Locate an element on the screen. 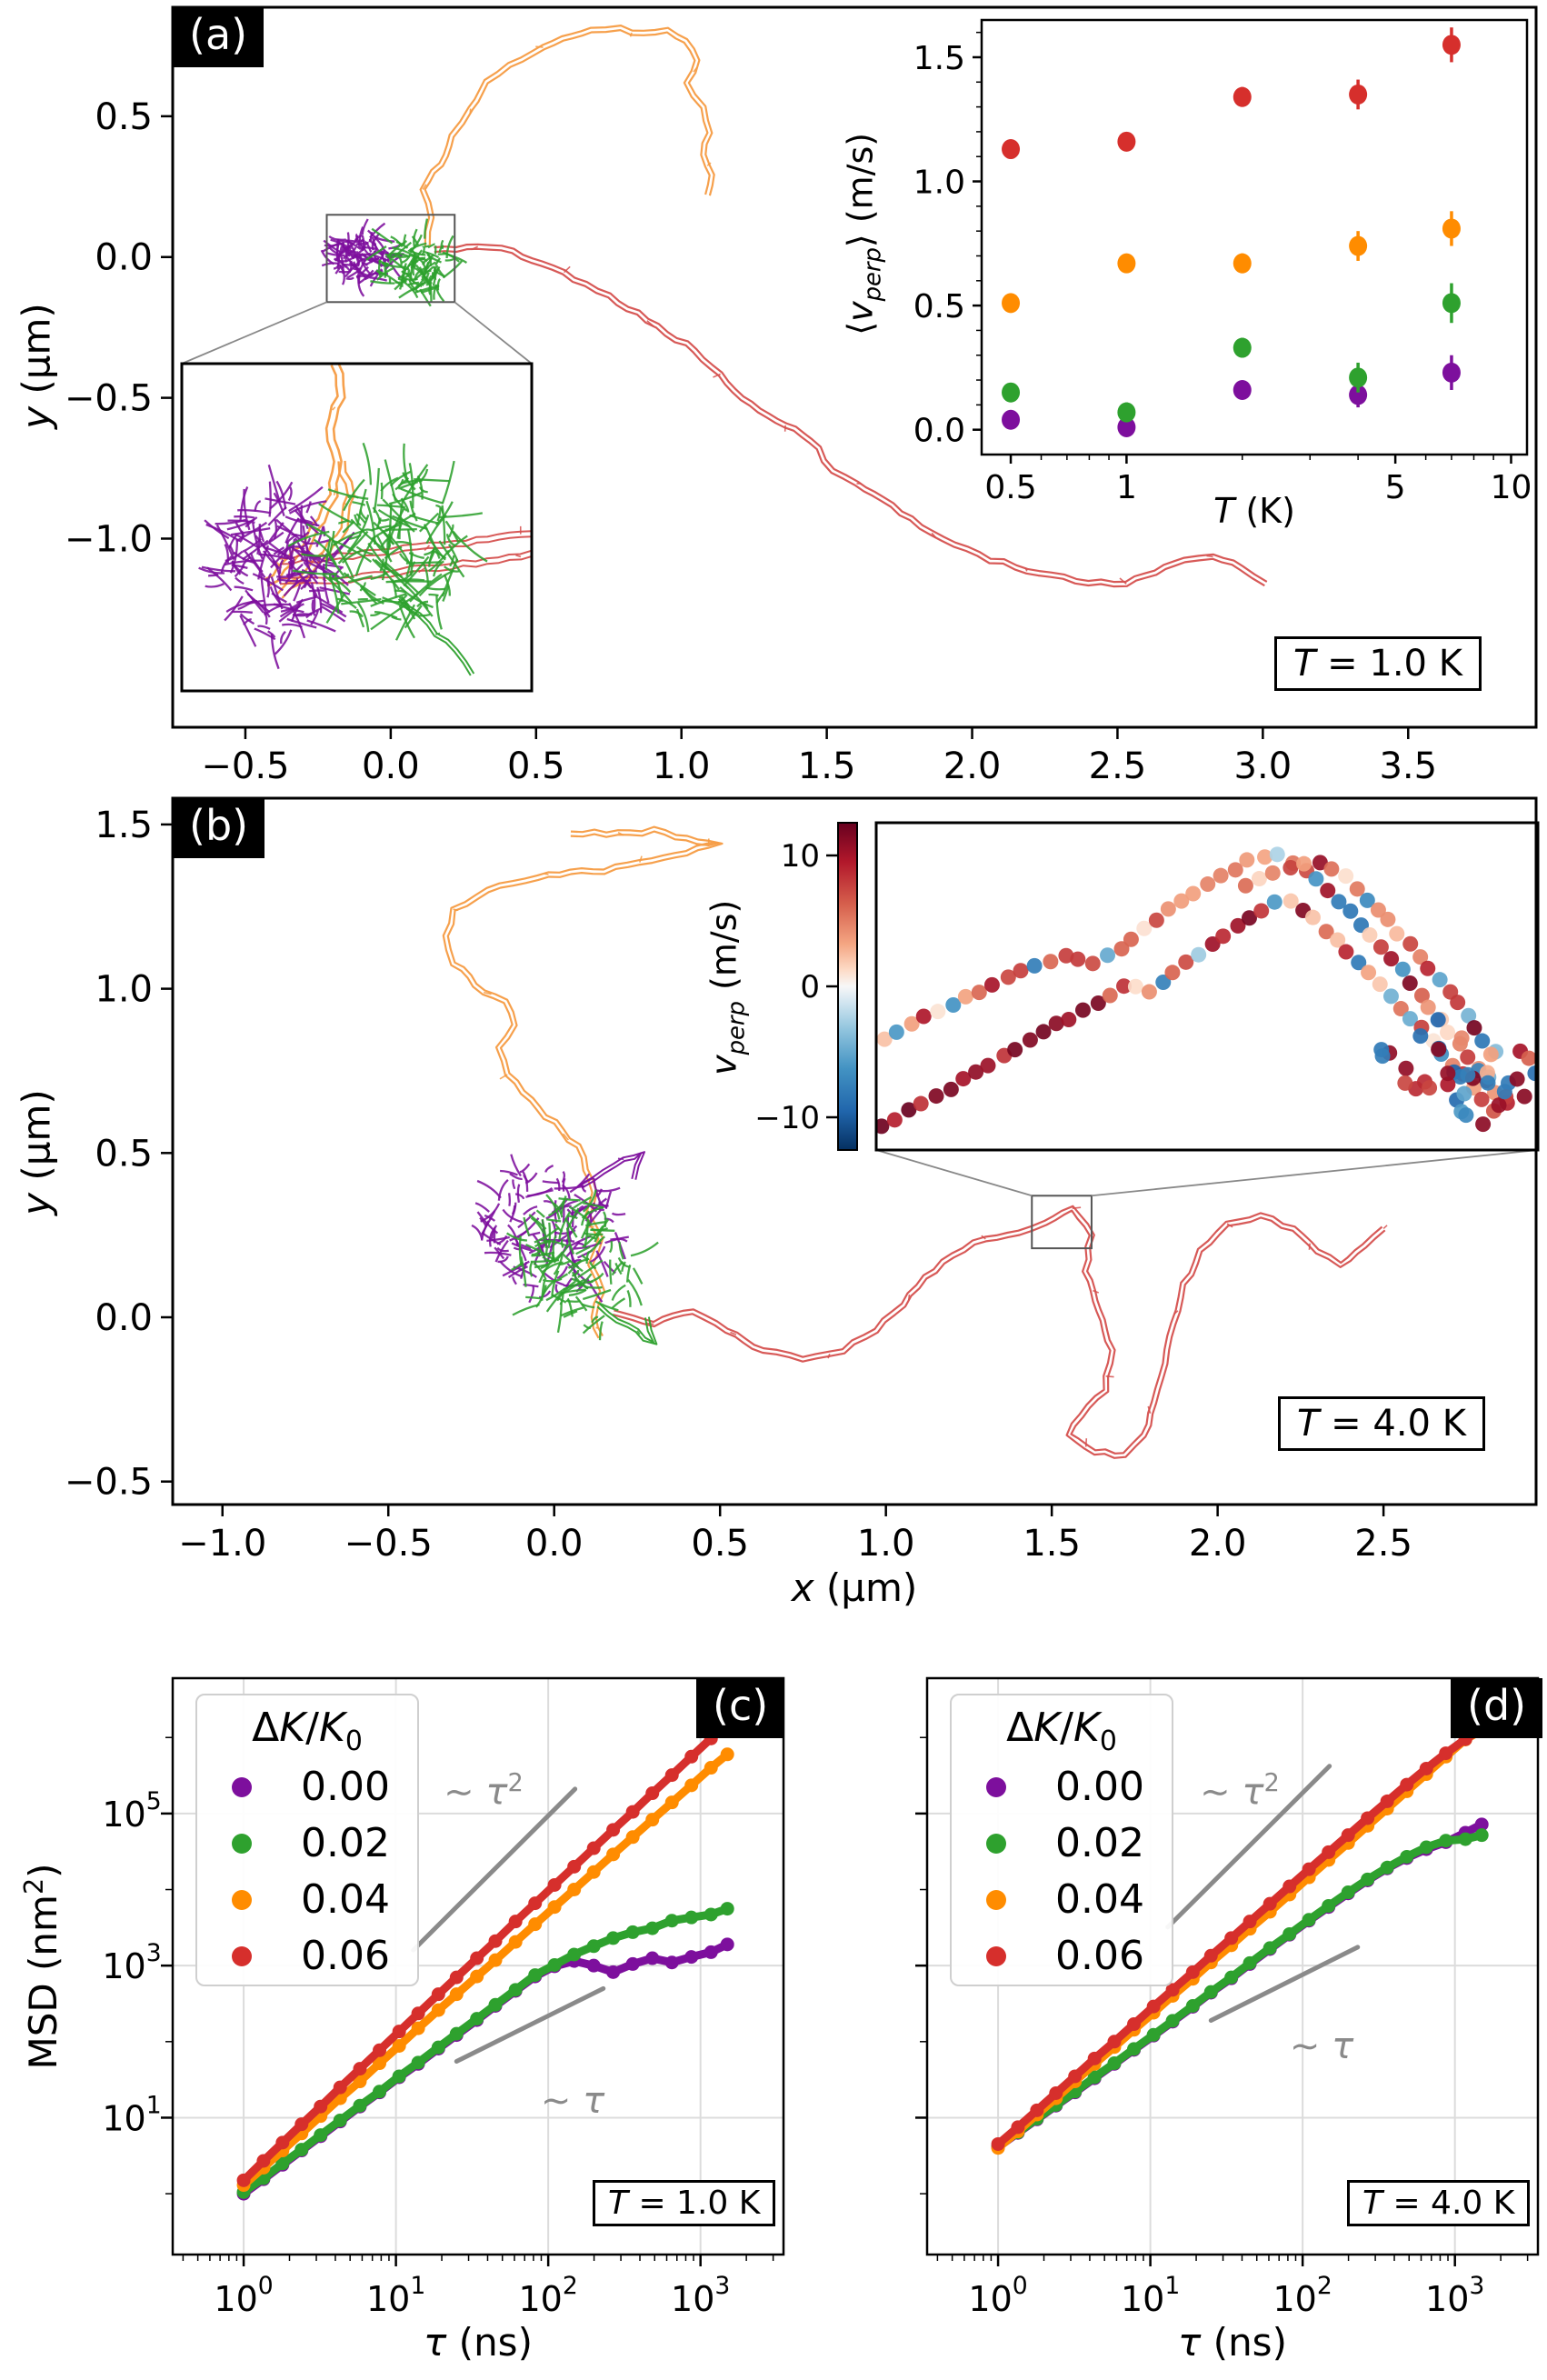 Image resolution: width=1547 pixels, height=2380 pixels. temperature-annotation-a: T = 1.0 K is located at coordinates (1378, 663).